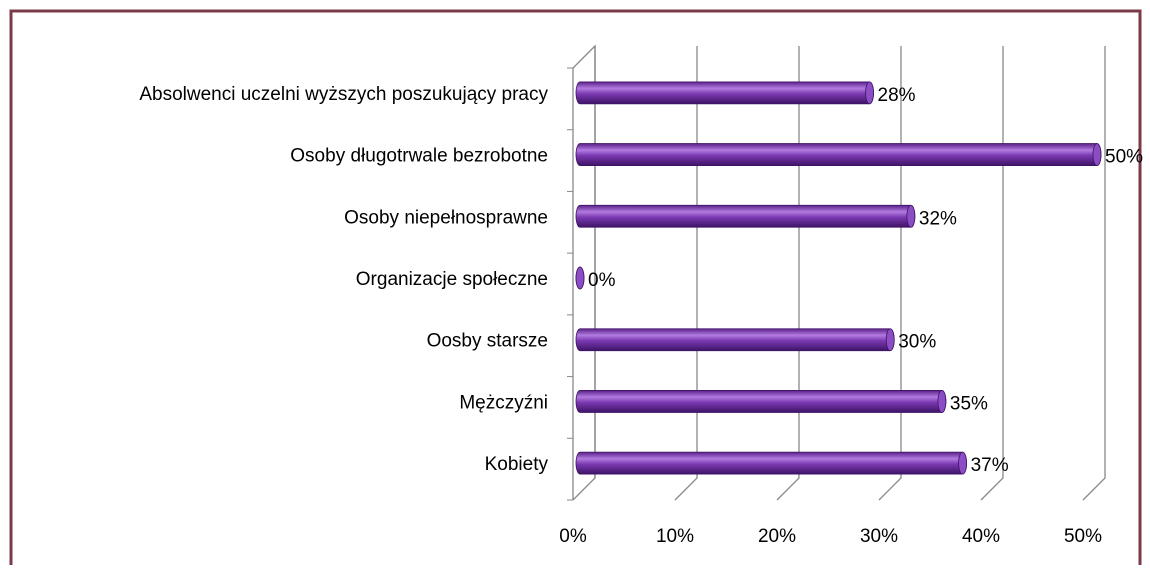 The image size is (1150, 570). Describe the element at coordinates (487, 341) in the screenshot. I see `y-tick-label: Oosby starsze` at that location.